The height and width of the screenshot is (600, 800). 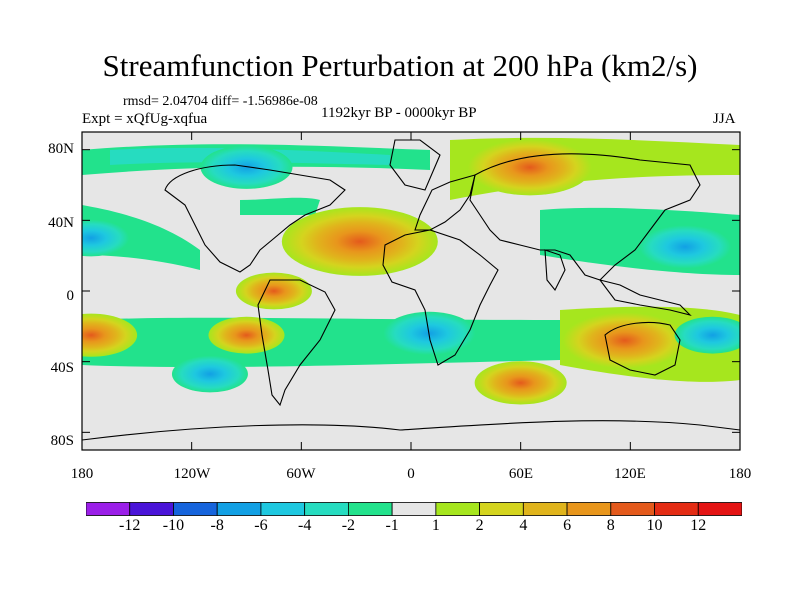 I want to click on lat-label-40s: 40S, so click(x=62, y=368).